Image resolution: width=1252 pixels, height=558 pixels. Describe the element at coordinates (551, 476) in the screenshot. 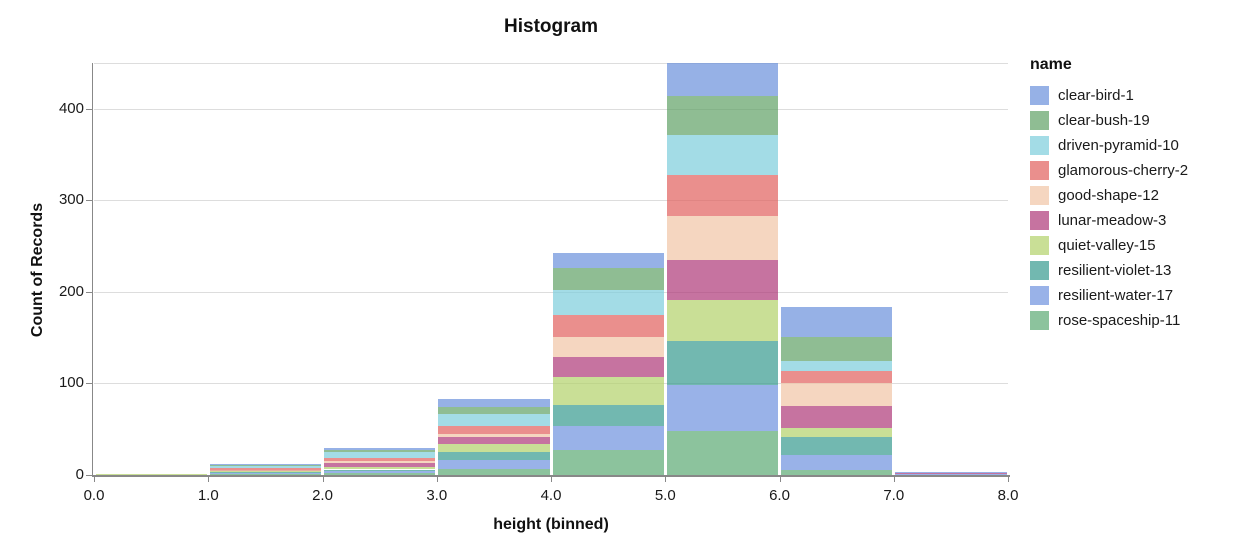

I see `x-axis-line` at that location.